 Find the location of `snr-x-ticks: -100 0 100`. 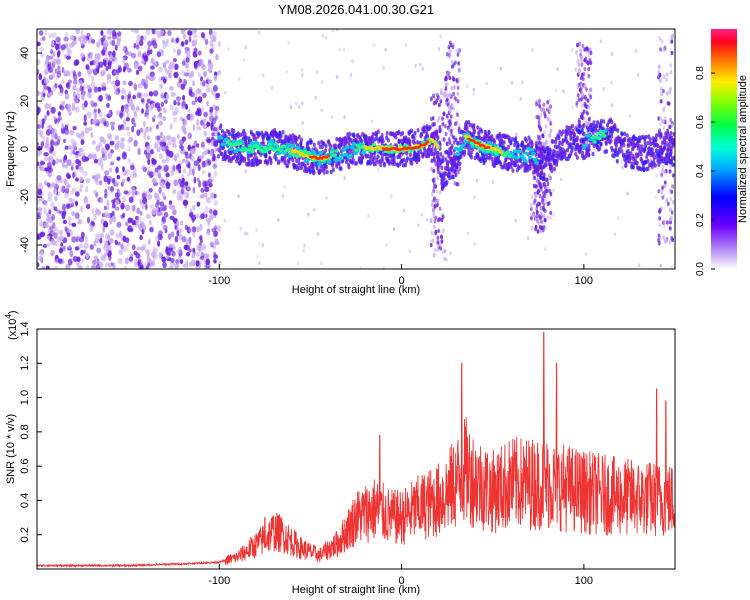

snr-x-ticks: -100 0 100 is located at coordinates (400, 575).